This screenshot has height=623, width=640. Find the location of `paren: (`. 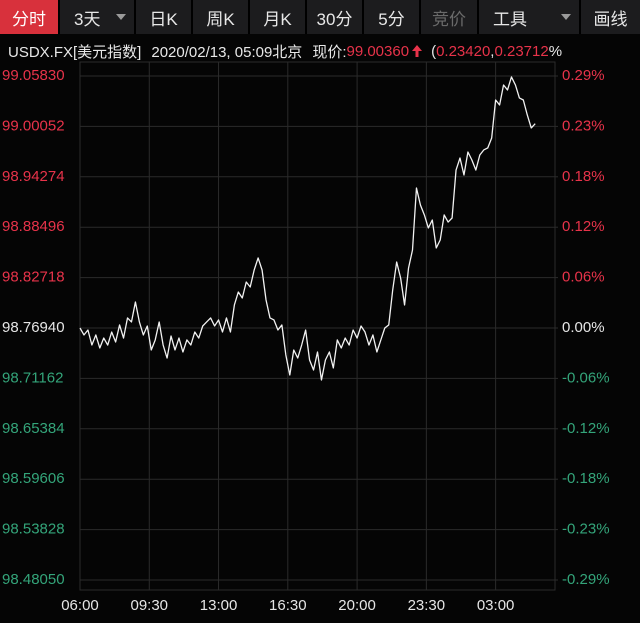

paren: ( is located at coordinates (434, 51).